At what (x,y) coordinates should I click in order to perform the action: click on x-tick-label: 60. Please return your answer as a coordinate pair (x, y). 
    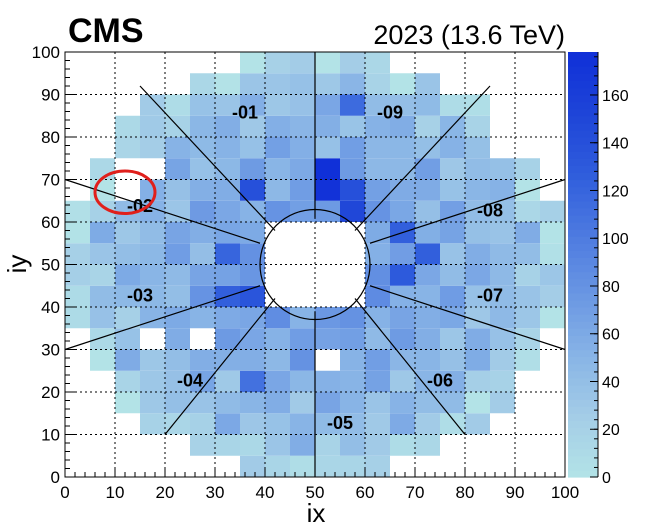
    Looking at the image, I should click on (365, 492).